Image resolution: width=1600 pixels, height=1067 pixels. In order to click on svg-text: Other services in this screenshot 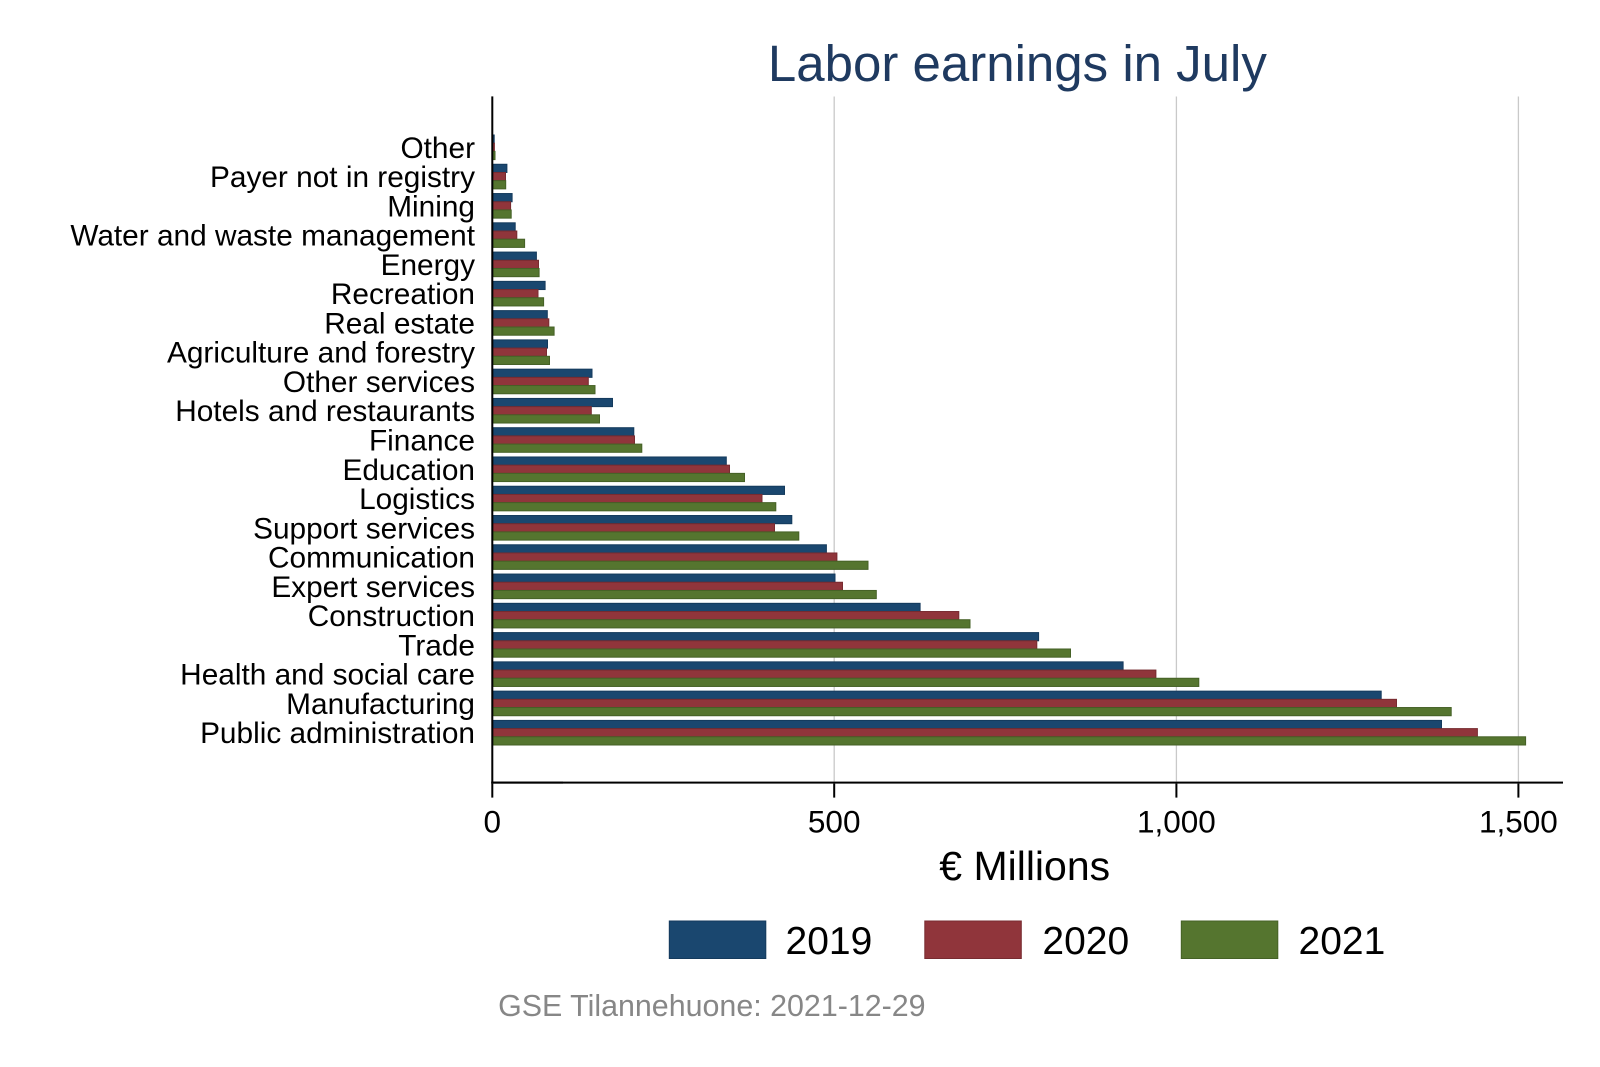, I will do `click(379, 382)`.